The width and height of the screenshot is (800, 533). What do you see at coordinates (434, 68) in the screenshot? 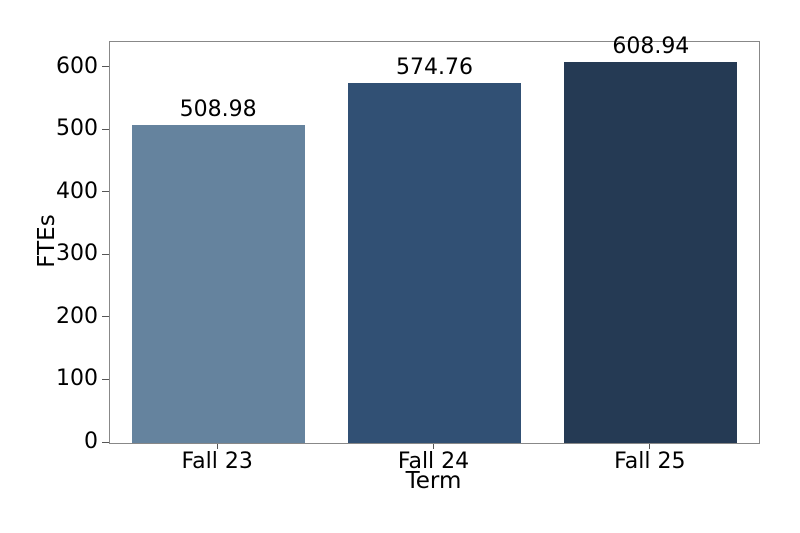
I see `bar-value-label: 574.76` at bounding box center [434, 68].